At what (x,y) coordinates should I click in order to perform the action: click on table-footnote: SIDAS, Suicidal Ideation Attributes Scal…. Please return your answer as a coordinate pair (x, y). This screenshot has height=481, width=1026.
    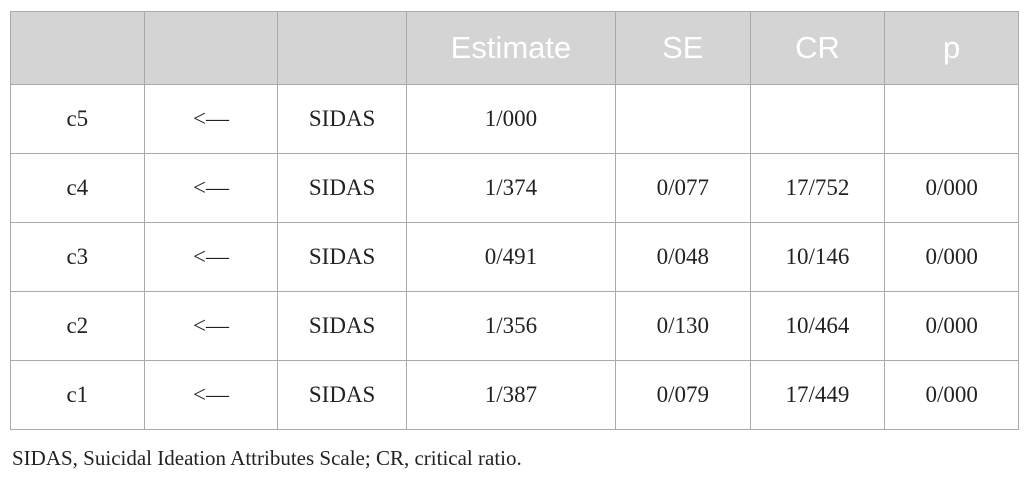
    Looking at the image, I should click on (267, 458).